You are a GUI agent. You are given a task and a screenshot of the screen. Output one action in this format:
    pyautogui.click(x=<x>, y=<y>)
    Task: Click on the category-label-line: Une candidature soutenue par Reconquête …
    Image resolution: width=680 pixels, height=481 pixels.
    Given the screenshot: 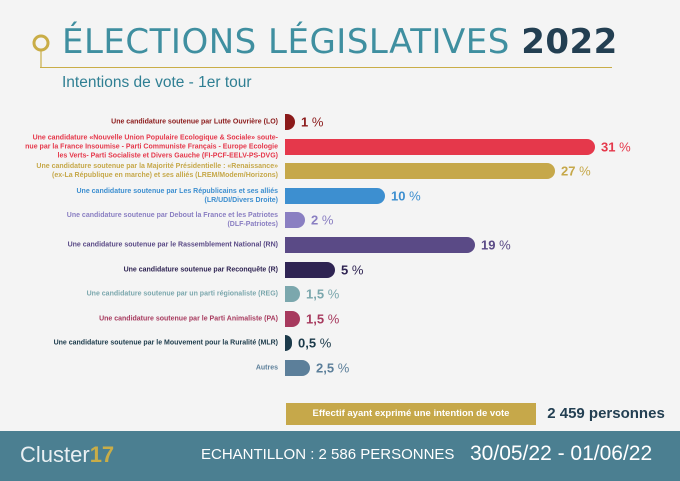 What is the action you would take?
    pyautogui.click(x=200, y=270)
    